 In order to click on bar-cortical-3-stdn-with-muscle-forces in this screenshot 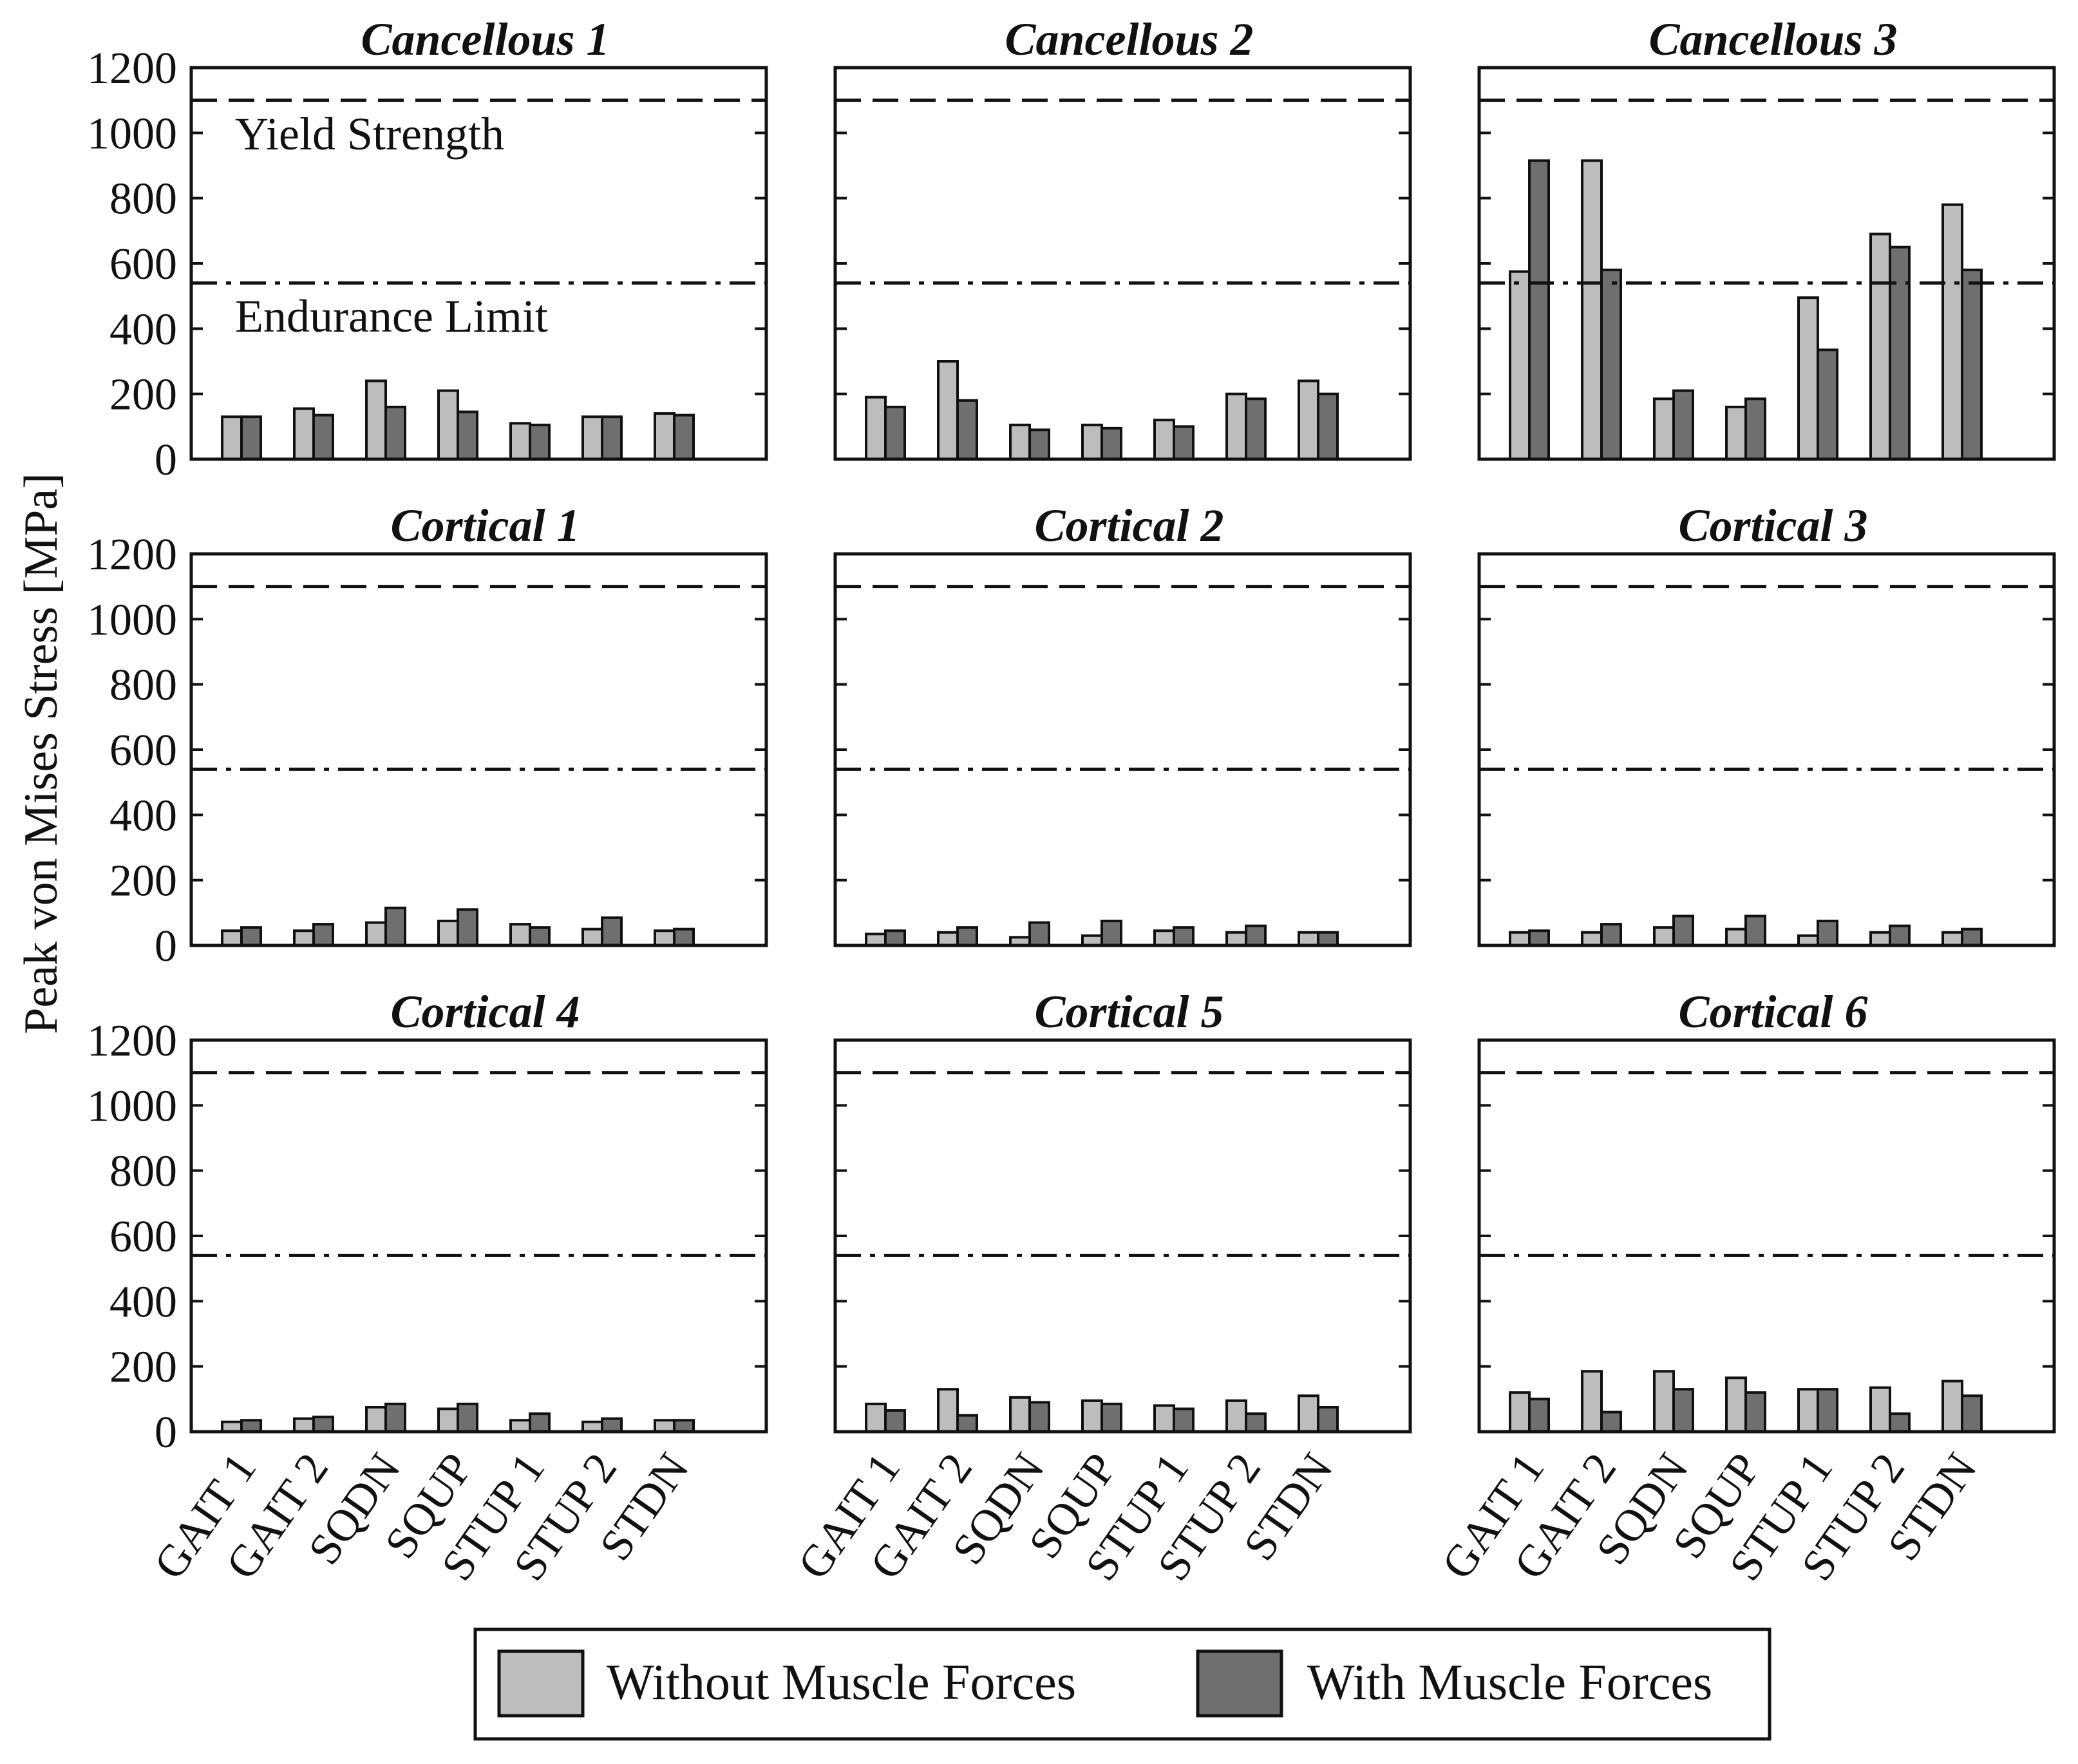, I will do `click(1972, 937)`.